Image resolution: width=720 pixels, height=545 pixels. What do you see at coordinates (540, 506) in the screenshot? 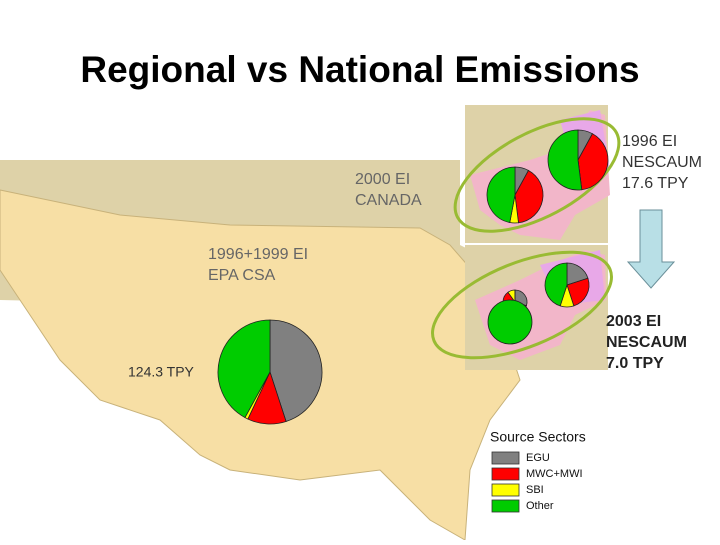
I see `legend-label: Other` at bounding box center [540, 506].